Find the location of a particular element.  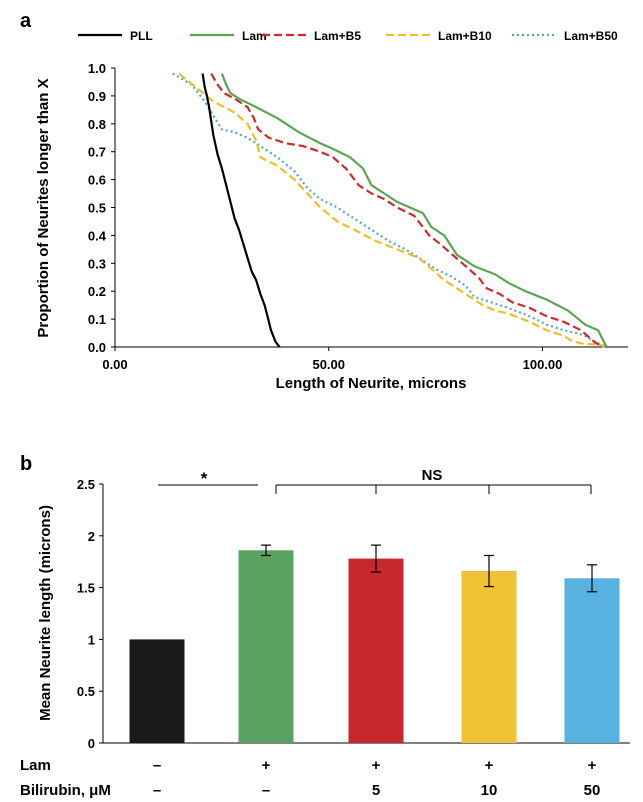

panel-a-y-tick-label: 1.0 is located at coordinates (97, 68).